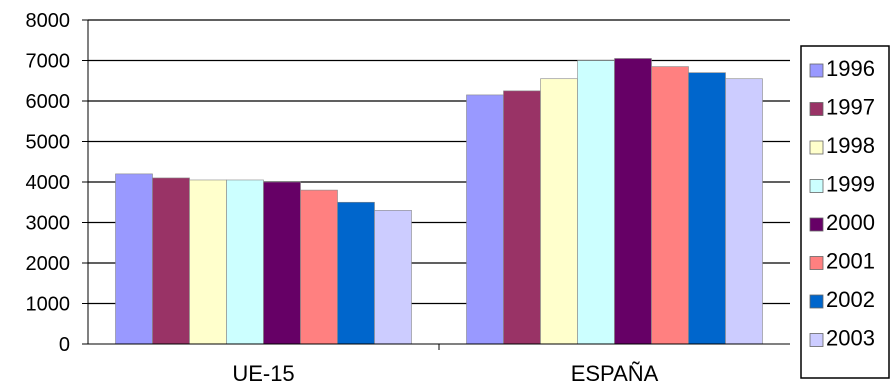  I want to click on legend-swatch-2001, so click(816, 263).